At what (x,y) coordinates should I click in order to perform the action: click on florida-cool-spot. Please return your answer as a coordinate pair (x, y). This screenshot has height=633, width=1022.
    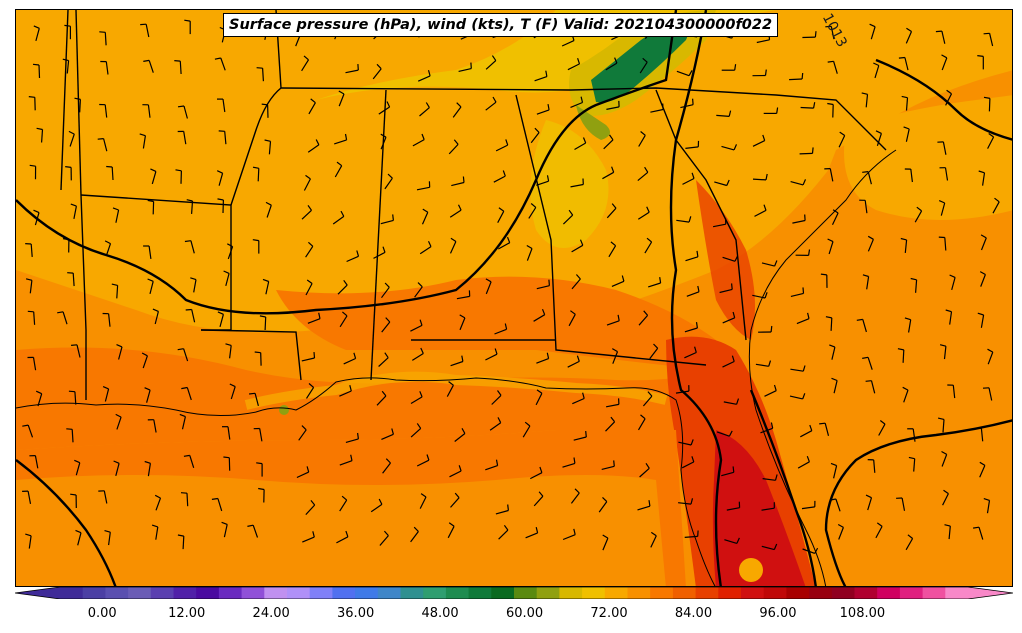
    Looking at the image, I should click on (751, 570).